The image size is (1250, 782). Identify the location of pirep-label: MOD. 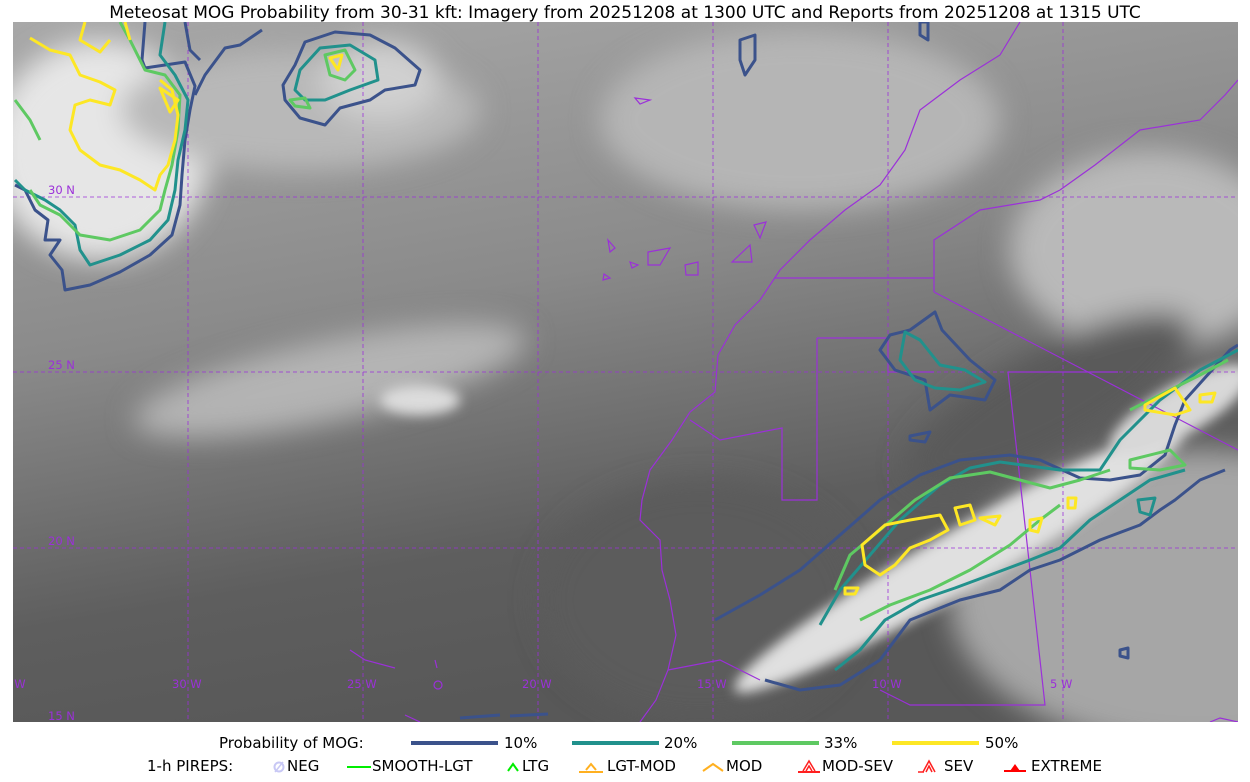
(744, 766).